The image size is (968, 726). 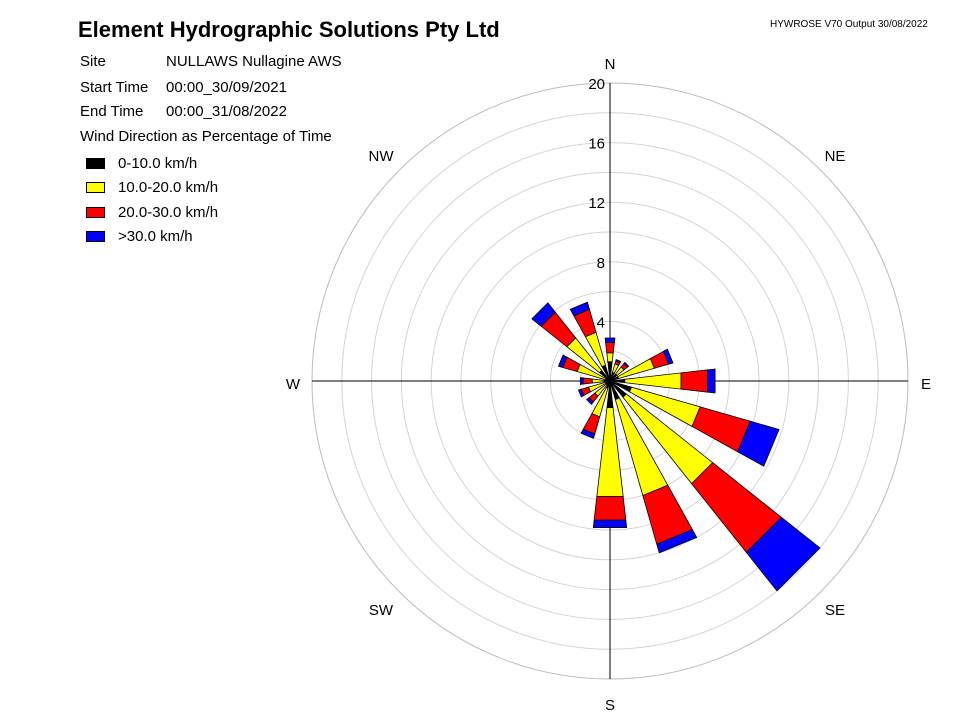 I want to click on legend-label-20-30: 20.0-30.0 km/h, so click(x=168, y=212).